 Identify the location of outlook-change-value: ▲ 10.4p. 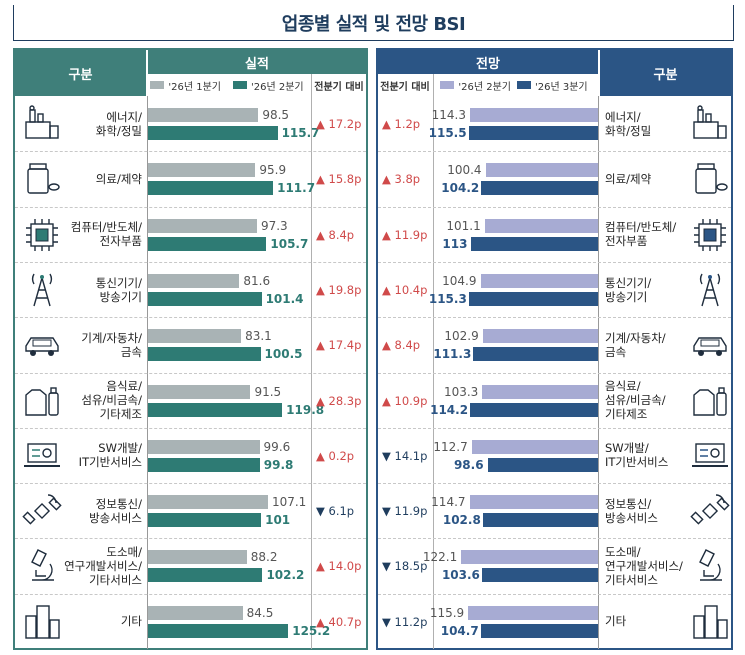
(405, 289).